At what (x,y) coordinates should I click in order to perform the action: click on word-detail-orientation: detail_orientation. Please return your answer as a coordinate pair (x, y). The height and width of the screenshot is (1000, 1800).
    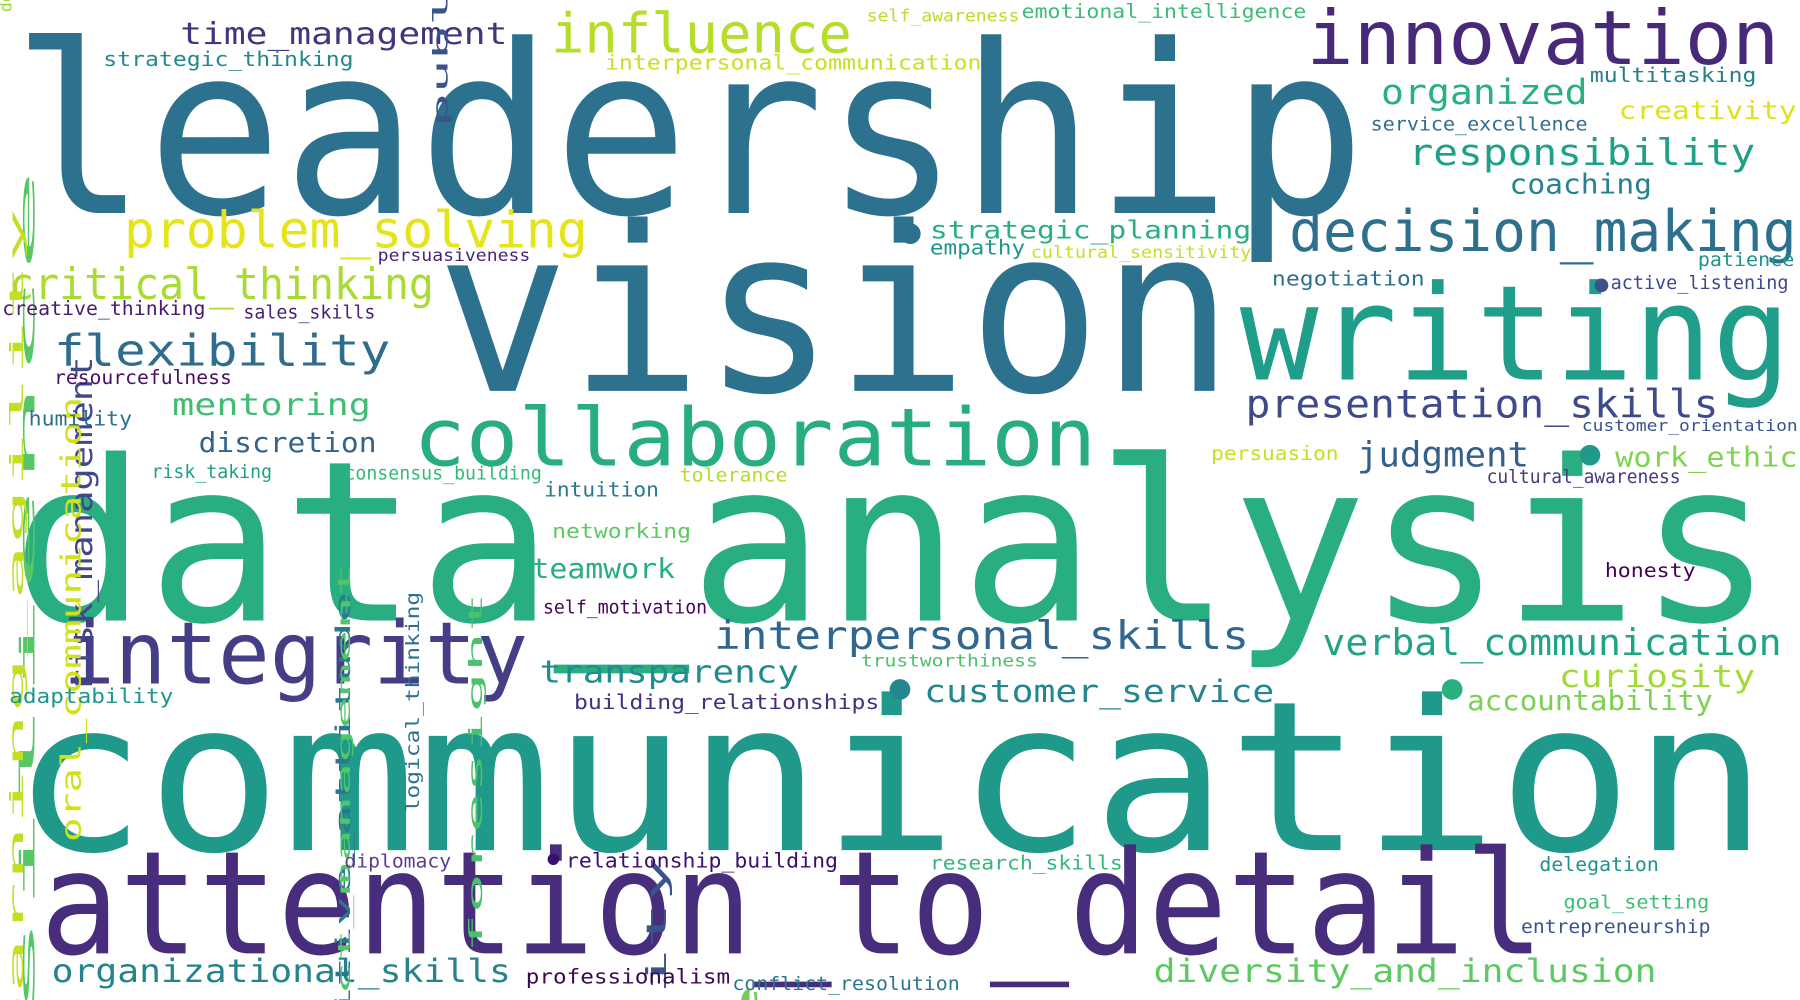
    Looking at the image, I should click on (8, 6).